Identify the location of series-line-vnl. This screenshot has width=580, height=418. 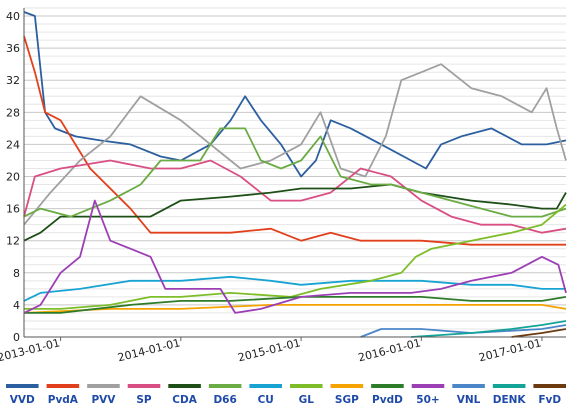
(463, 331).